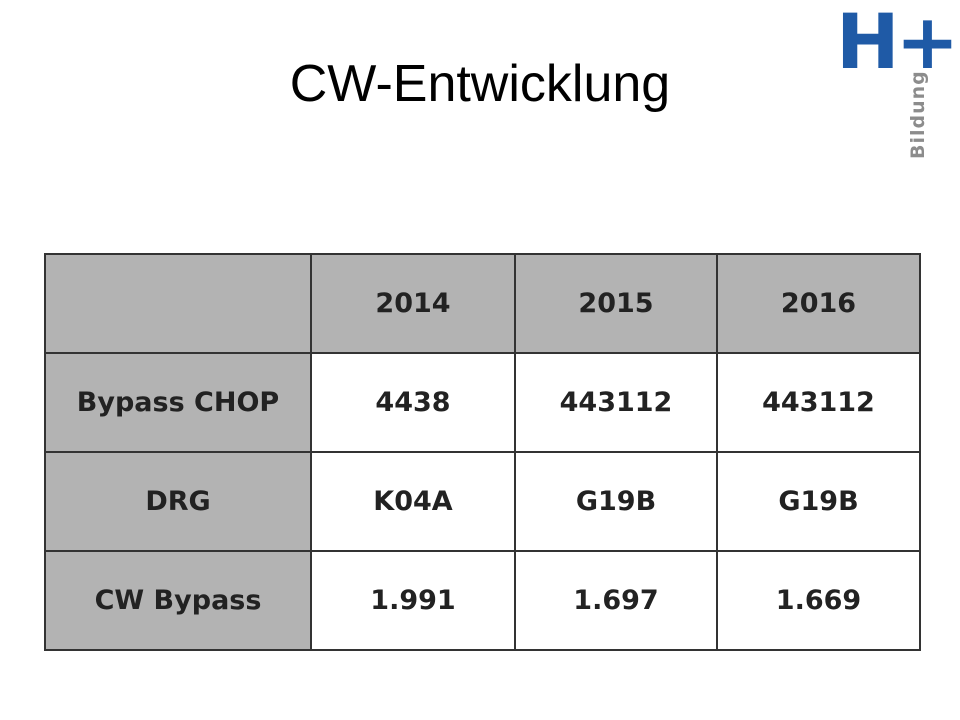 This screenshot has height=720, width=960. What do you see at coordinates (480, 84) in the screenshot?
I see `slide-title: CW-Entwicklung` at bounding box center [480, 84].